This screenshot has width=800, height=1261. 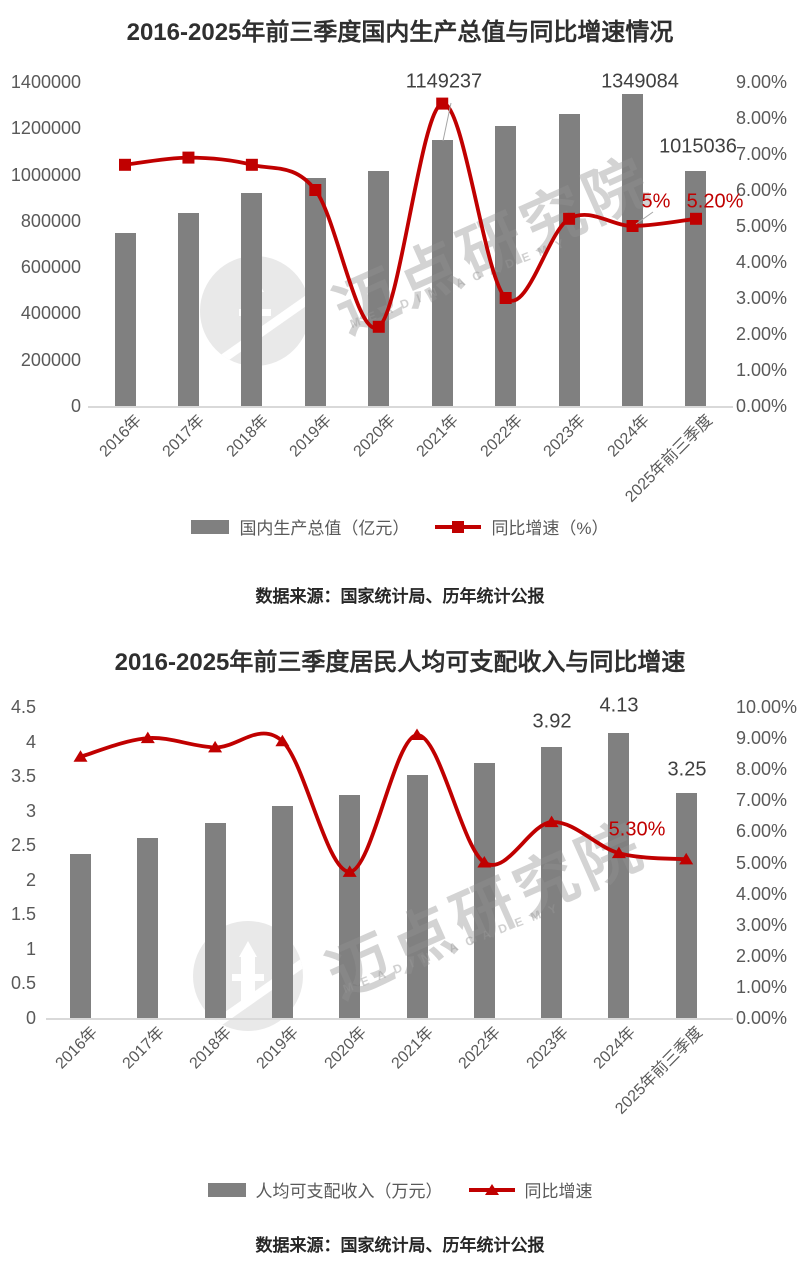 I want to click on y-axis-left-tick-label: 2.5, so click(x=23, y=845).